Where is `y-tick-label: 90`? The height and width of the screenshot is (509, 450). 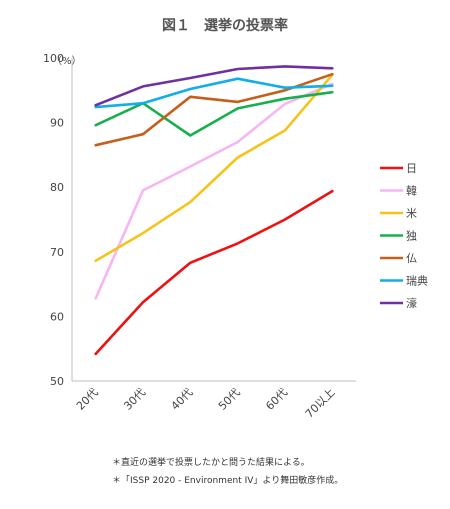 y-tick-label: 90 is located at coordinates (57, 123).